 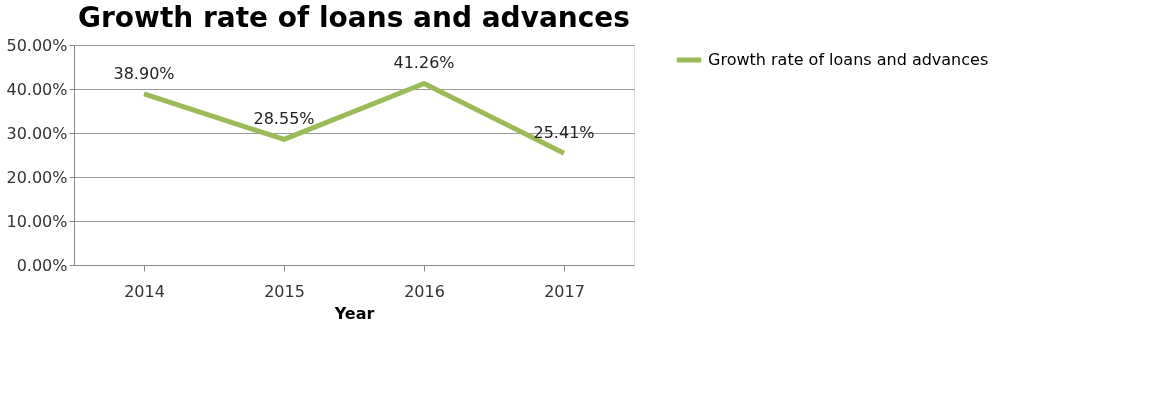 What do you see at coordinates (354, 17) in the screenshot?
I see `chart-title: Growth rate of loans and advances` at bounding box center [354, 17].